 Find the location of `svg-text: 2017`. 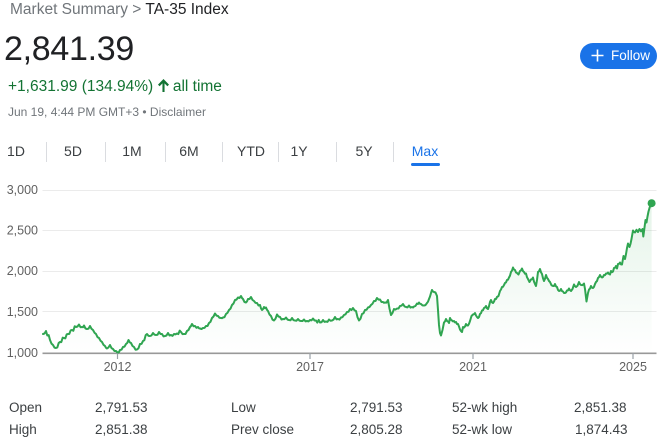

svg-text: 2017 is located at coordinates (310, 367).